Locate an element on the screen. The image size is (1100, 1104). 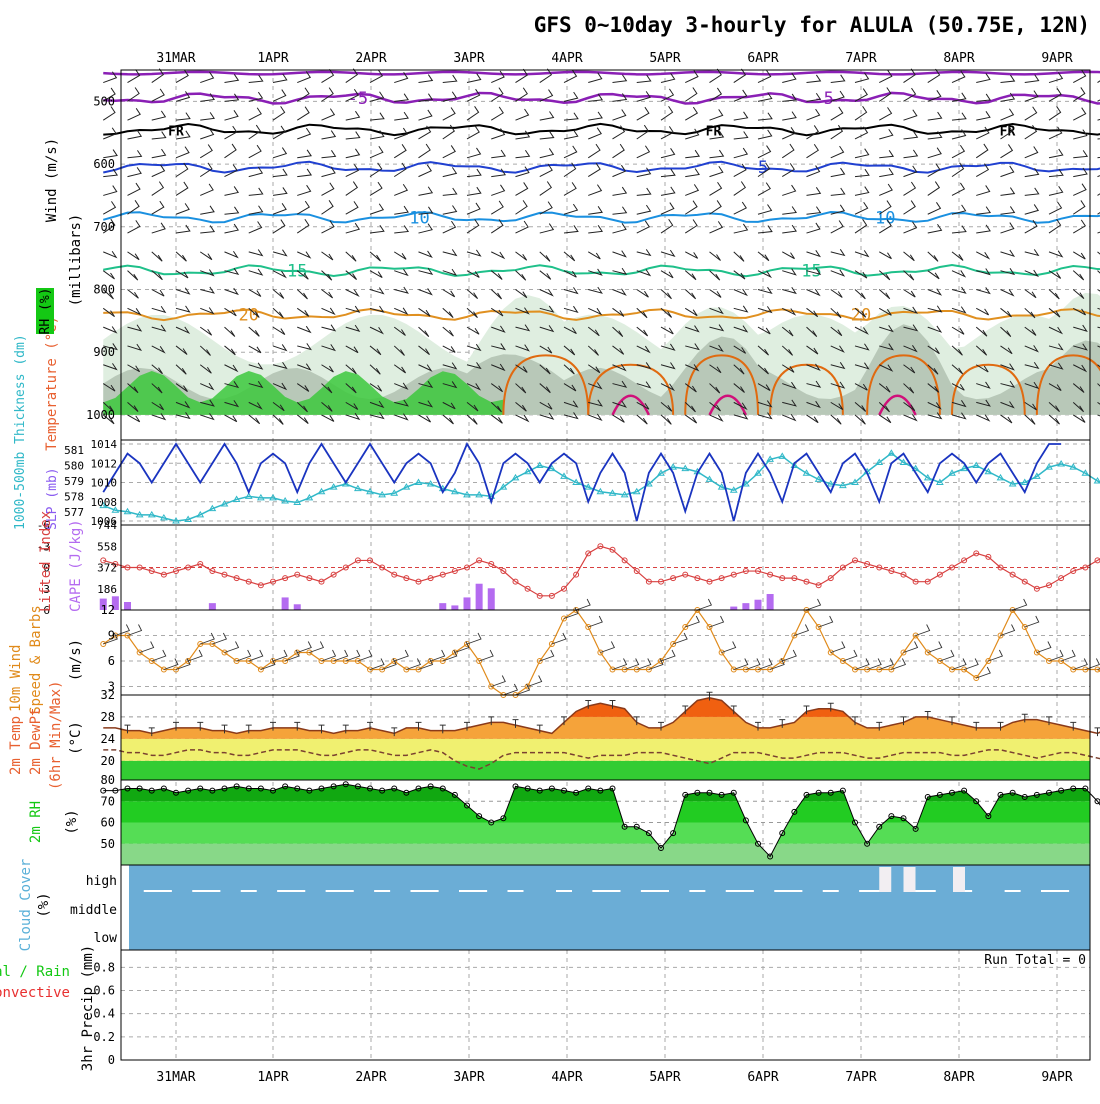
wind-axis-label: Wind (m/s) is located at coordinates (52, 180).